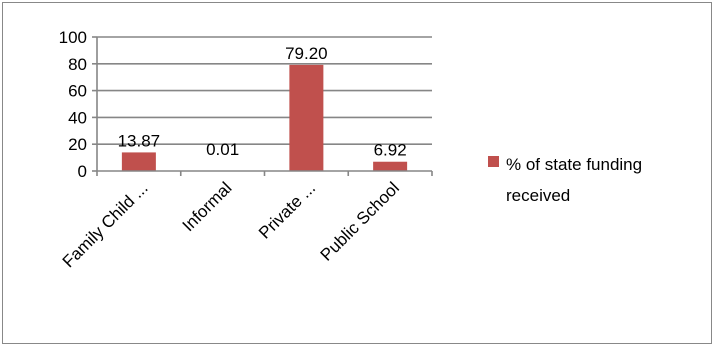  I want to click on data-label: 0.01, so click(222, 149).